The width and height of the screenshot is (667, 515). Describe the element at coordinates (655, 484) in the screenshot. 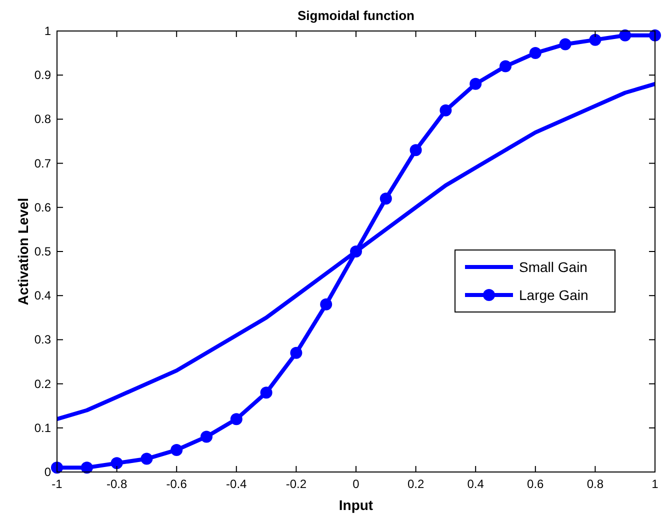

I see `x-tick-label: 1` at that location.